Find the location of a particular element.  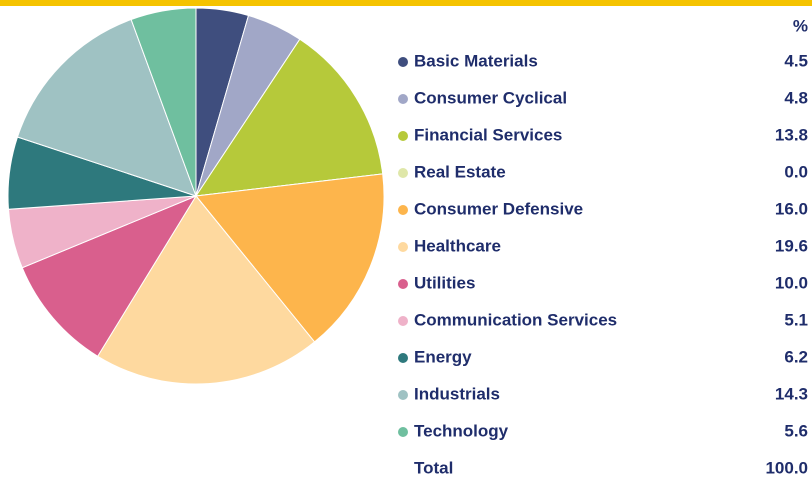

value-label: 0.0 is located at coordinates (796, 171).